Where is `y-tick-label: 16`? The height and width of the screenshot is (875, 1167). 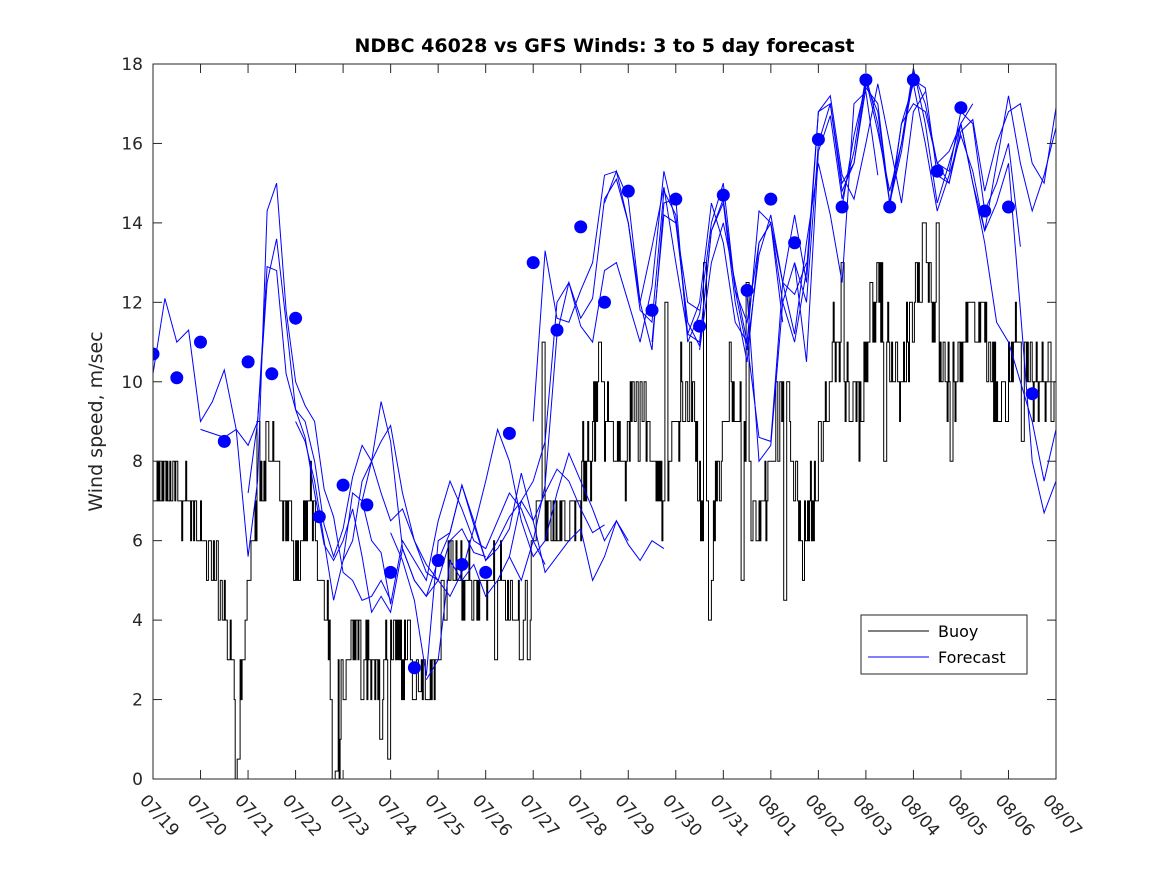 y-tick-label: 16 is located at coordinates (132, 144).